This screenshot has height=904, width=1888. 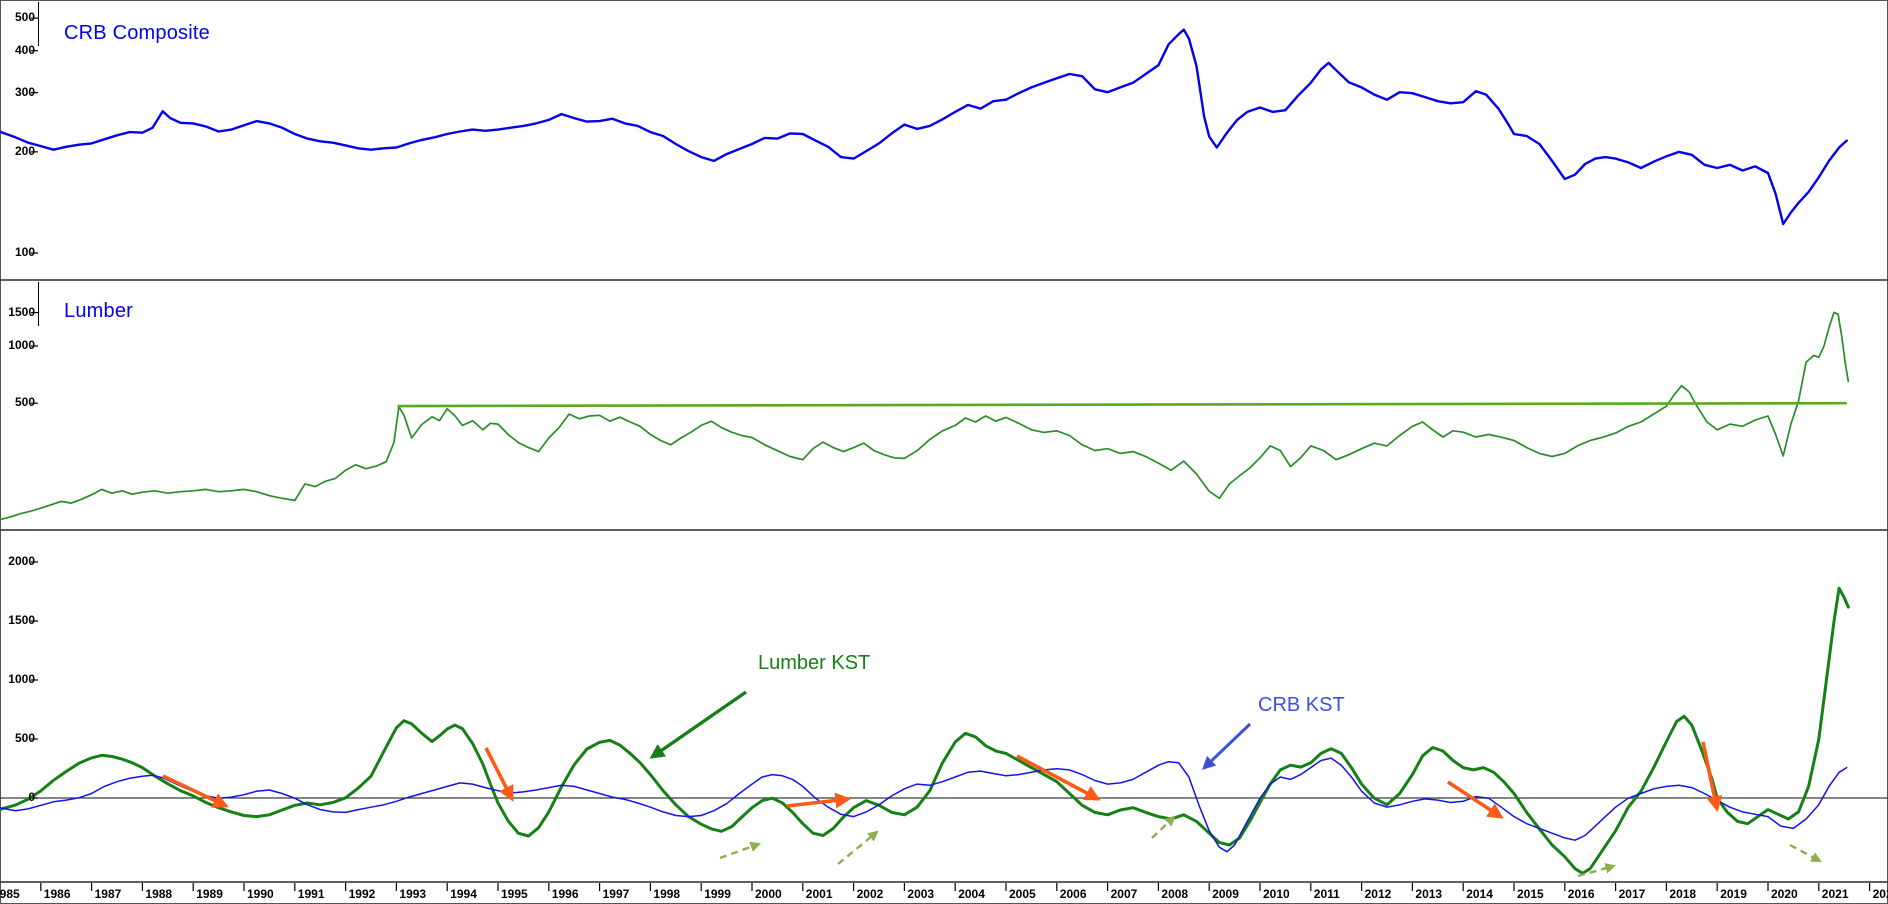 I want to click on x-year-label: 1986, so click(x=57, y=894).